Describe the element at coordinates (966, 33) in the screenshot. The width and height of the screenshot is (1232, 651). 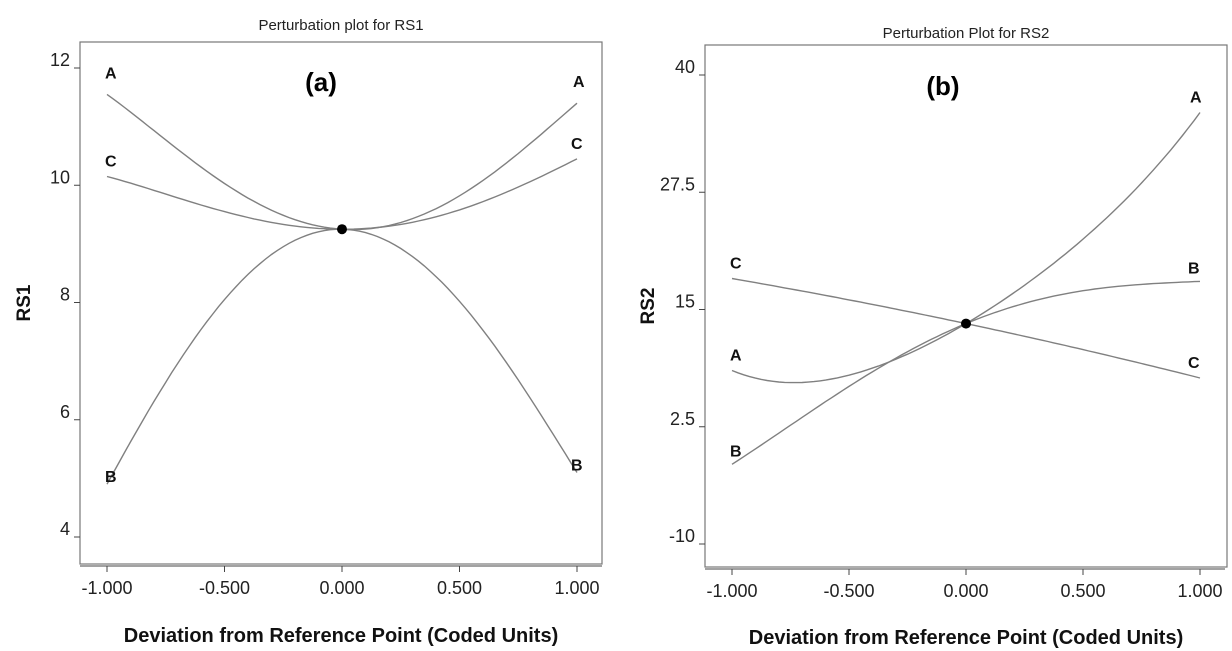
I see `panel-b-title: Perturbation Plot for RS2` at that location.